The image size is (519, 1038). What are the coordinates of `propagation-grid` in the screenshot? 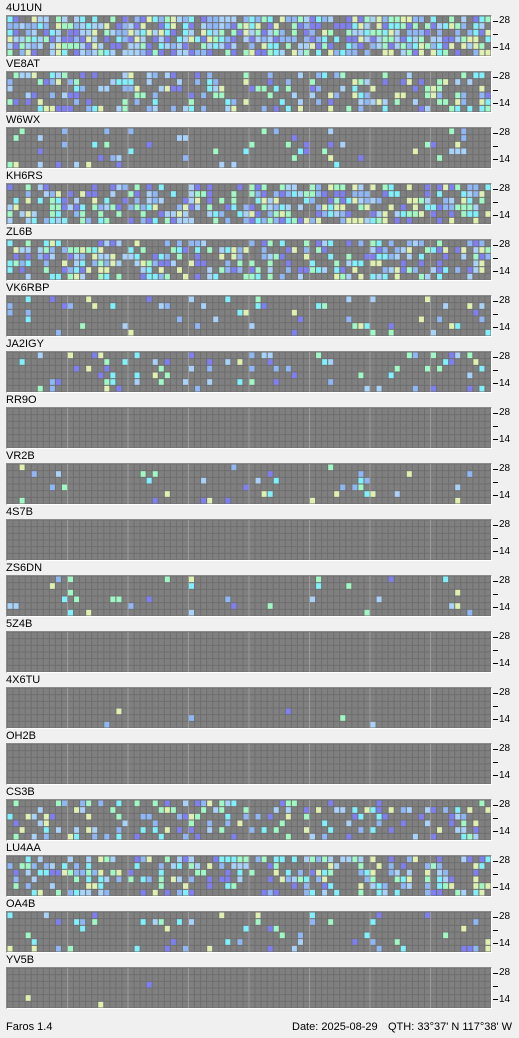 It's located at (249, 540).